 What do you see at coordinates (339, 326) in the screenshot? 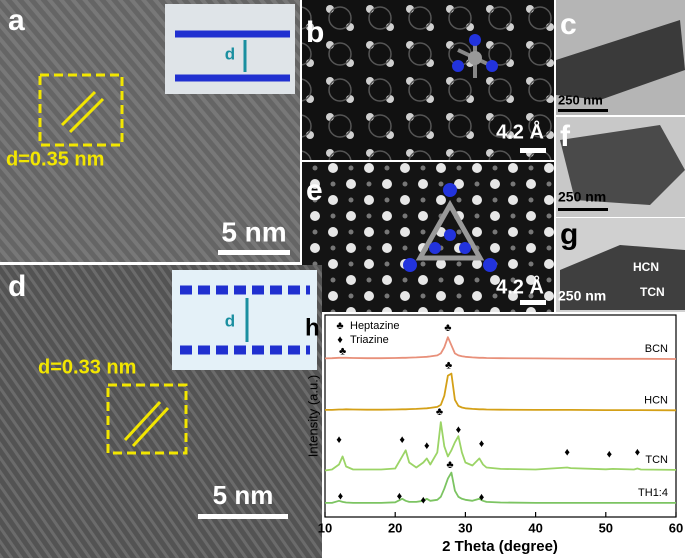
I see `legend-symbol: ♣` at bounding box center [339, 326].